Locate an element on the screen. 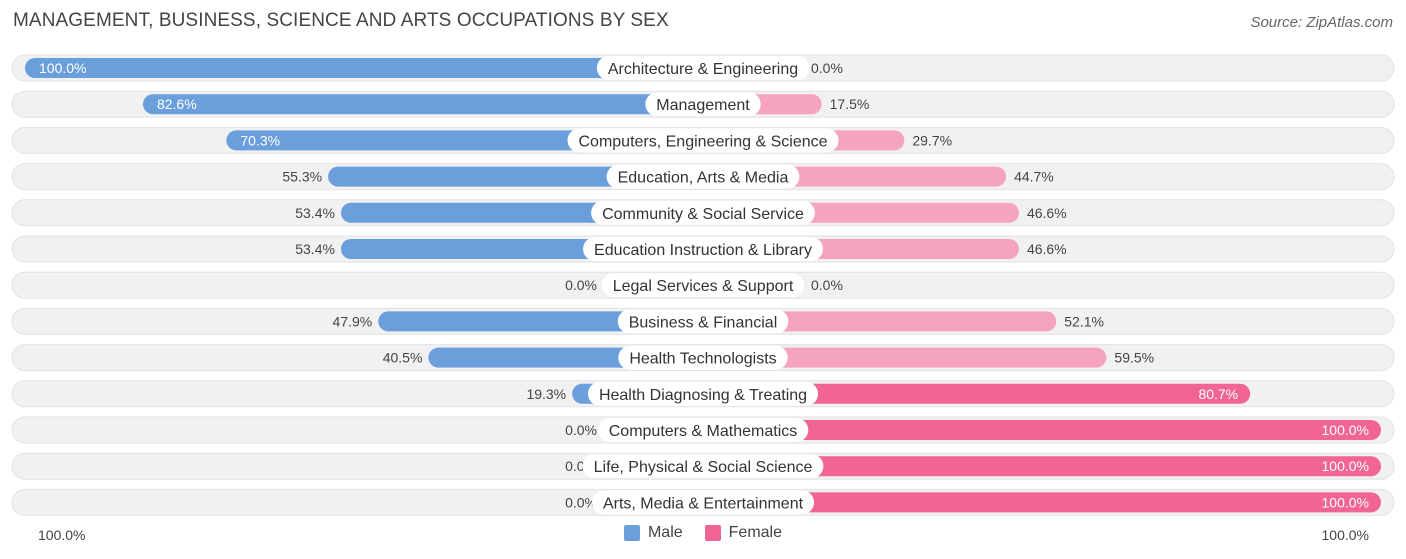  category-label: Life, Physical & Social Science is located at coordinates (703, 467).